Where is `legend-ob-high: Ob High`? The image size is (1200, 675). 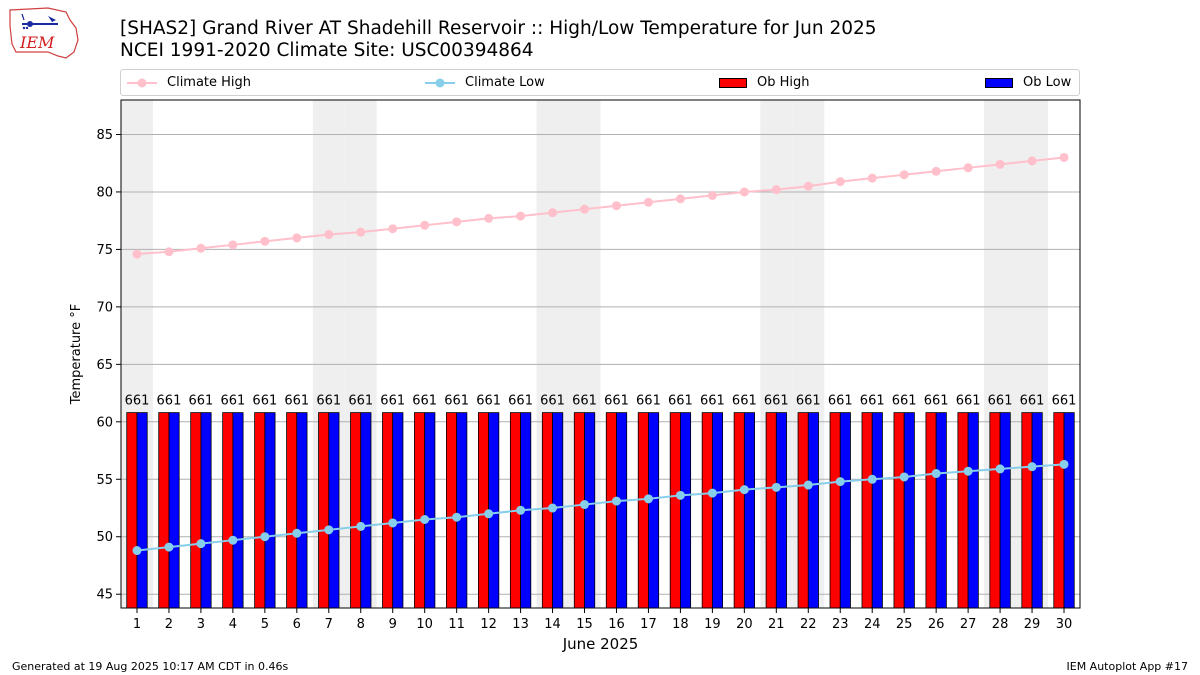
legend-ob-high: Ob High is located at coordinates (764, 82).